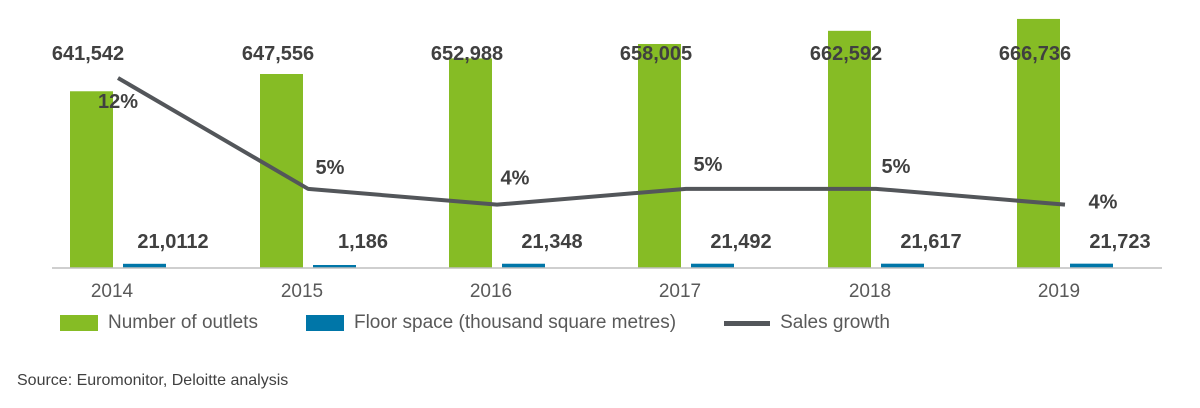 The image size is (1200, 408). I want to click on floor-space-swatch, so click(324, 323).